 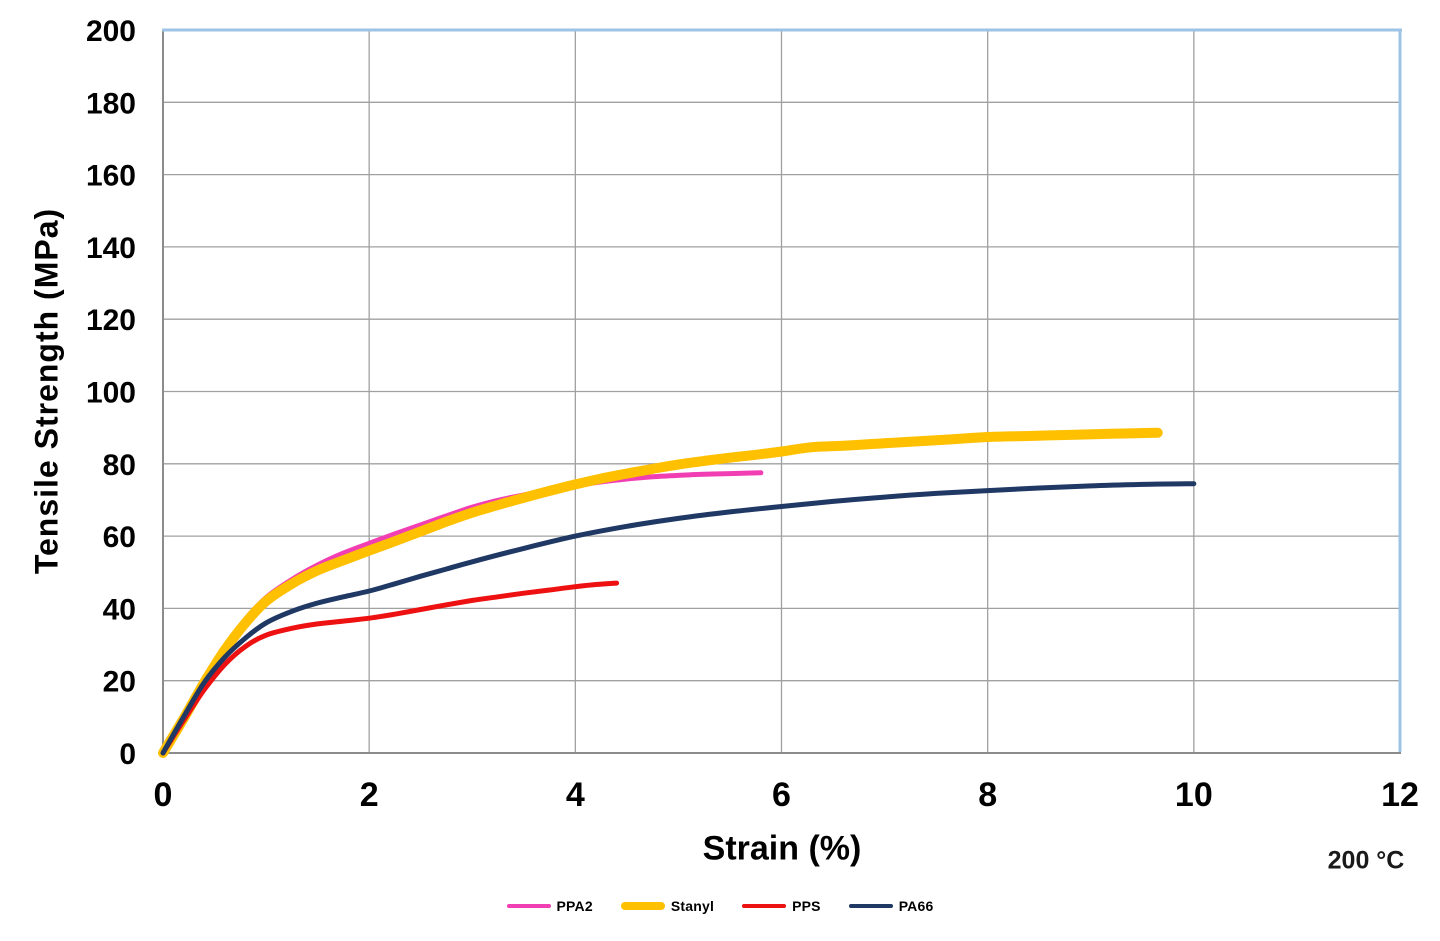 I want to click on temperature-annotation: 200 °C, so click(x=1366, y=860).